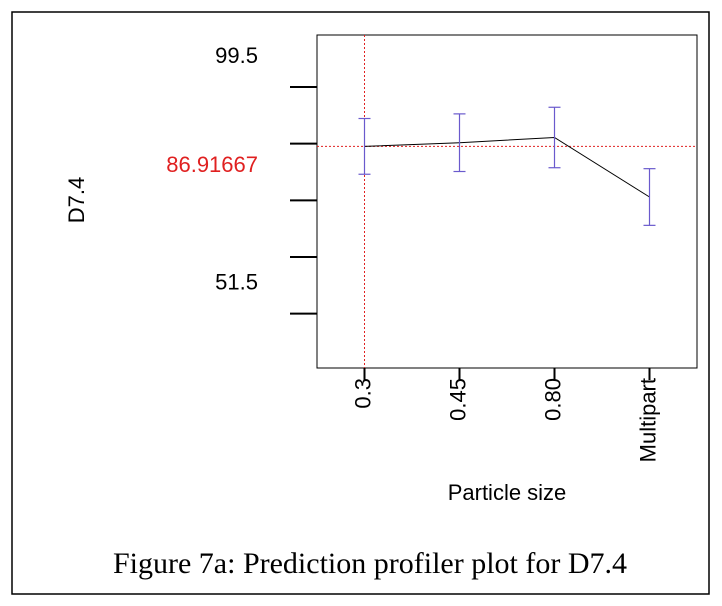 This screenshot has height=606, width=722. What do you see at coordinates (457, 399) in the screenshot?
I see `x-tick-label: 0.45` at bounding box center [457, 399].